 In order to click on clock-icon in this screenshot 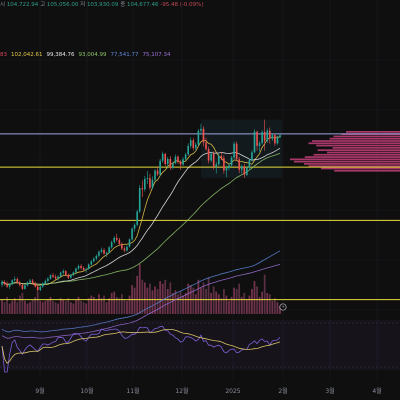, I will do `click(283, 307)`.